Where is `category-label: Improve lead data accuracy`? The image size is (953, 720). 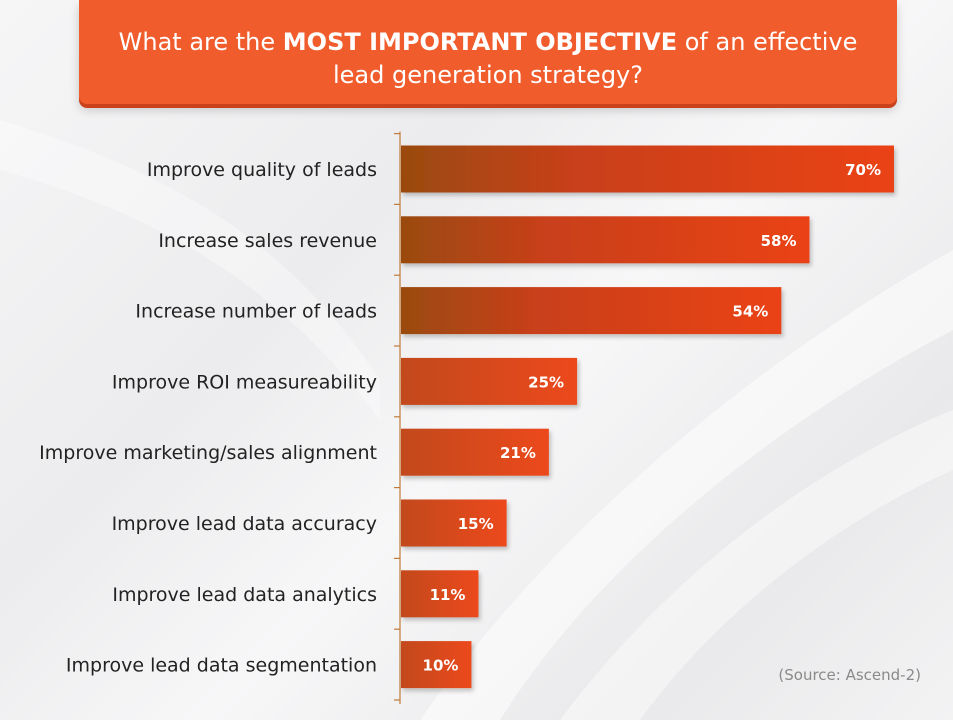 category-label: Improve lead data accuracy is located at coordinates (244, 524).